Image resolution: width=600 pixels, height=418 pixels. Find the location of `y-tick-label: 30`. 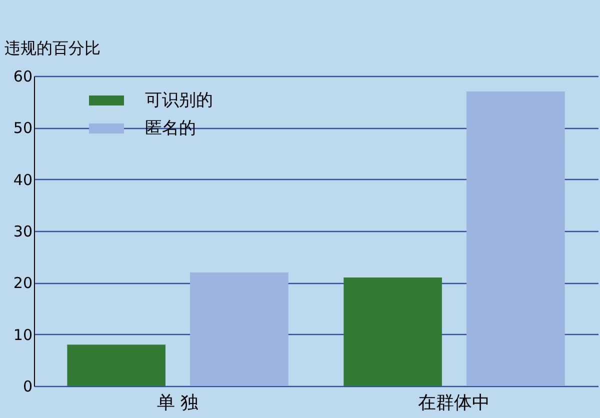

y-tick-label: 30 is located at coordinates (22, 231).